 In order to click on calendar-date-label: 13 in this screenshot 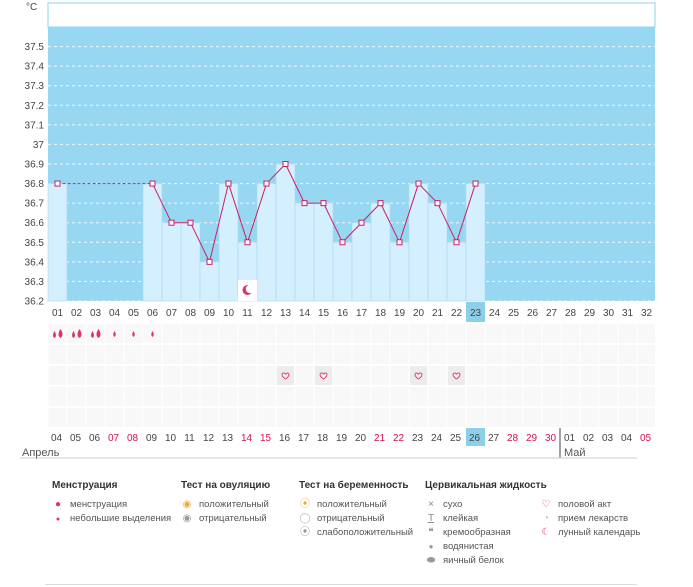, I will do `click(228, 438)`.